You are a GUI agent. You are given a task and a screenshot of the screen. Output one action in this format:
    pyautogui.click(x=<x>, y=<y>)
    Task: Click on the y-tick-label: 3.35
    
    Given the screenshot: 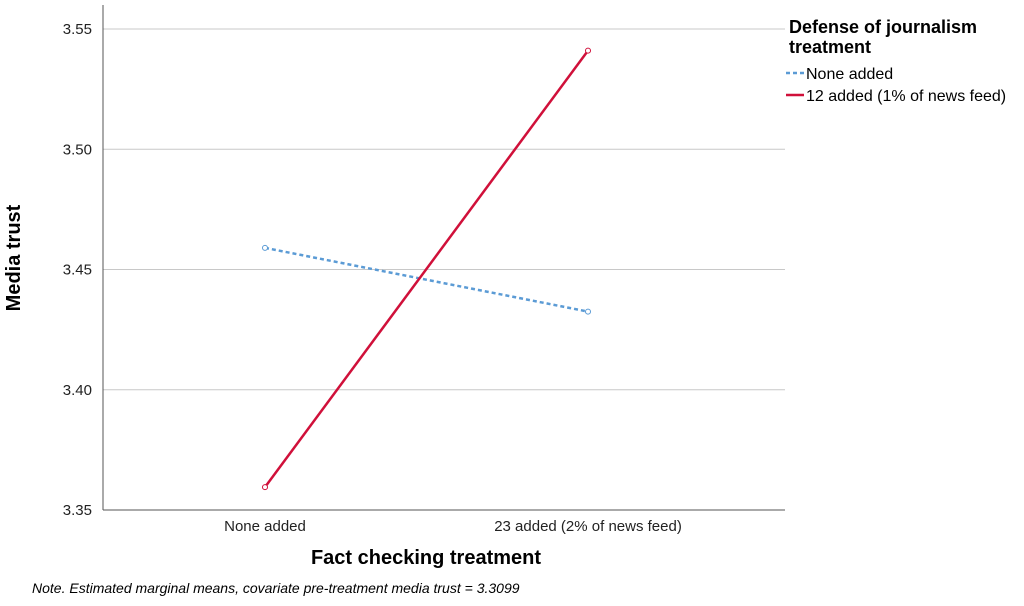 What is the action you would take?
    pyautogui.click(x=77, y=510)
    